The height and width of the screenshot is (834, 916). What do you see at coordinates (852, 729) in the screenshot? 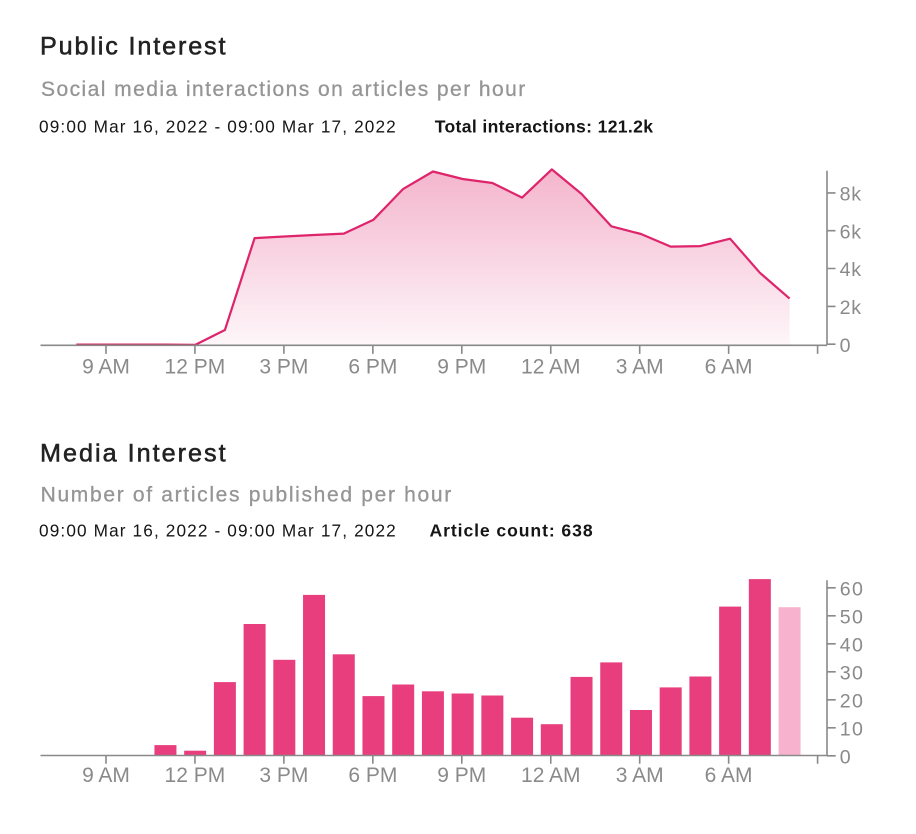
I see `svg-text: 10` at bounding box center [852, 729].